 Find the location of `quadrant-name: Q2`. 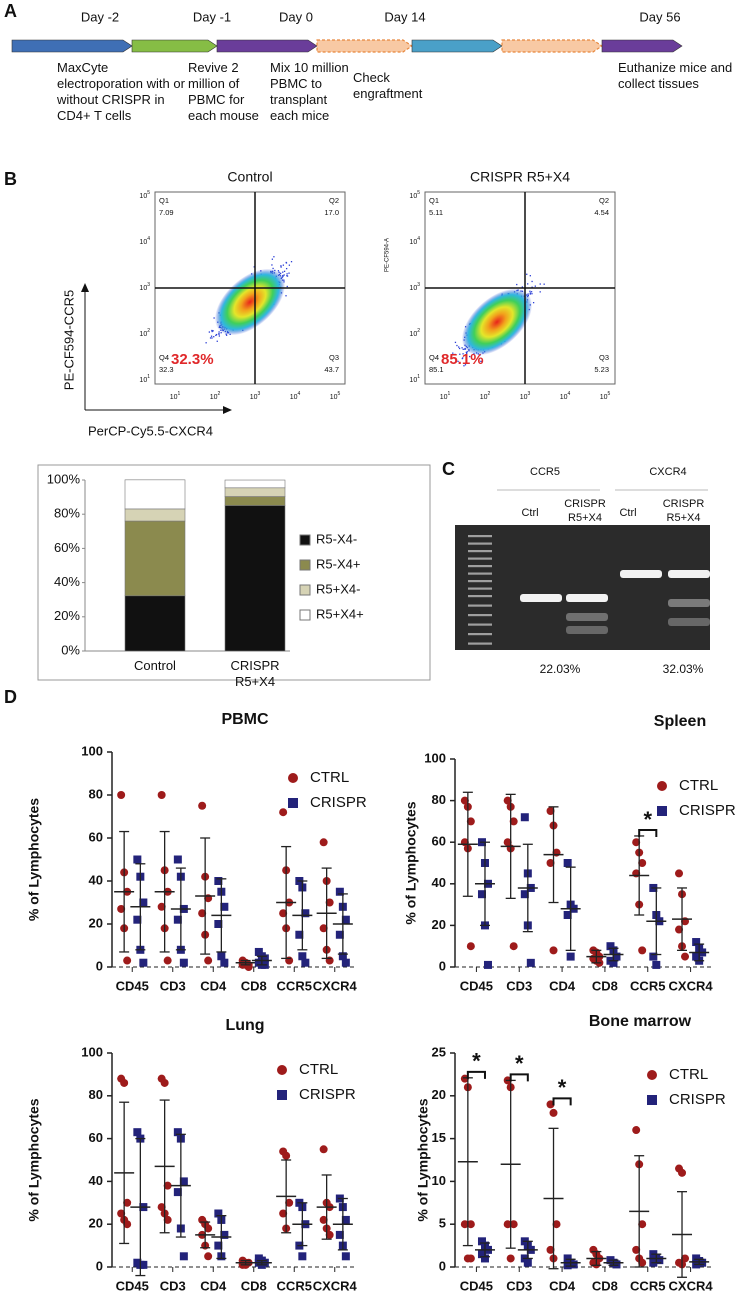

quadrant-name: Q2 is located at coordinates (604, 200).